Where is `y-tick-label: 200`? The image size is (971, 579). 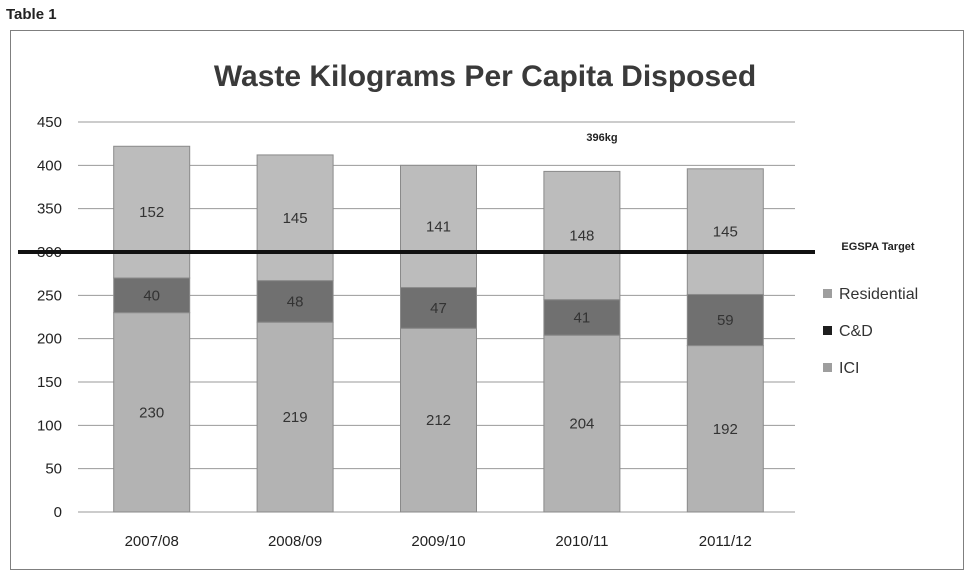 y-tick-label: 200 is located at coordinates (49, 339).